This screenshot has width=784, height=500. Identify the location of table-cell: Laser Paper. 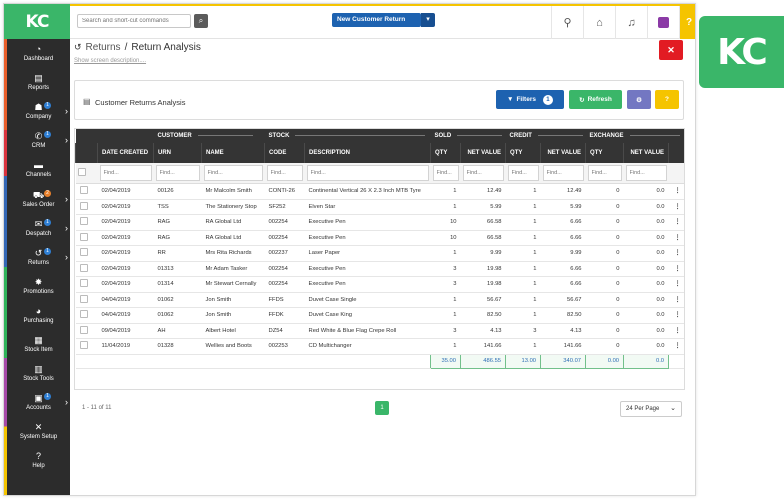
(367, 253).